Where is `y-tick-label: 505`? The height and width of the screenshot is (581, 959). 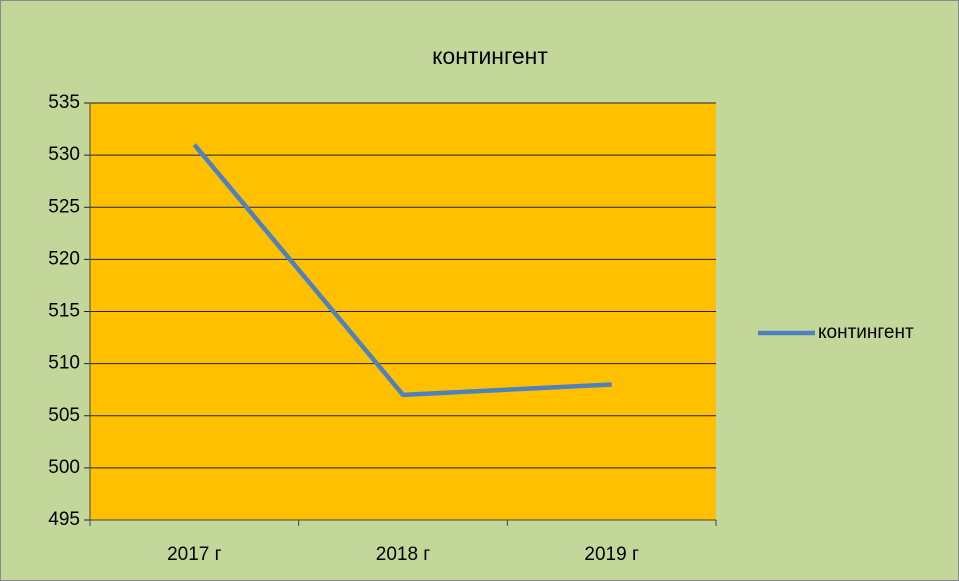
y-tick-label: 505 is located at coordinates (64, 415).